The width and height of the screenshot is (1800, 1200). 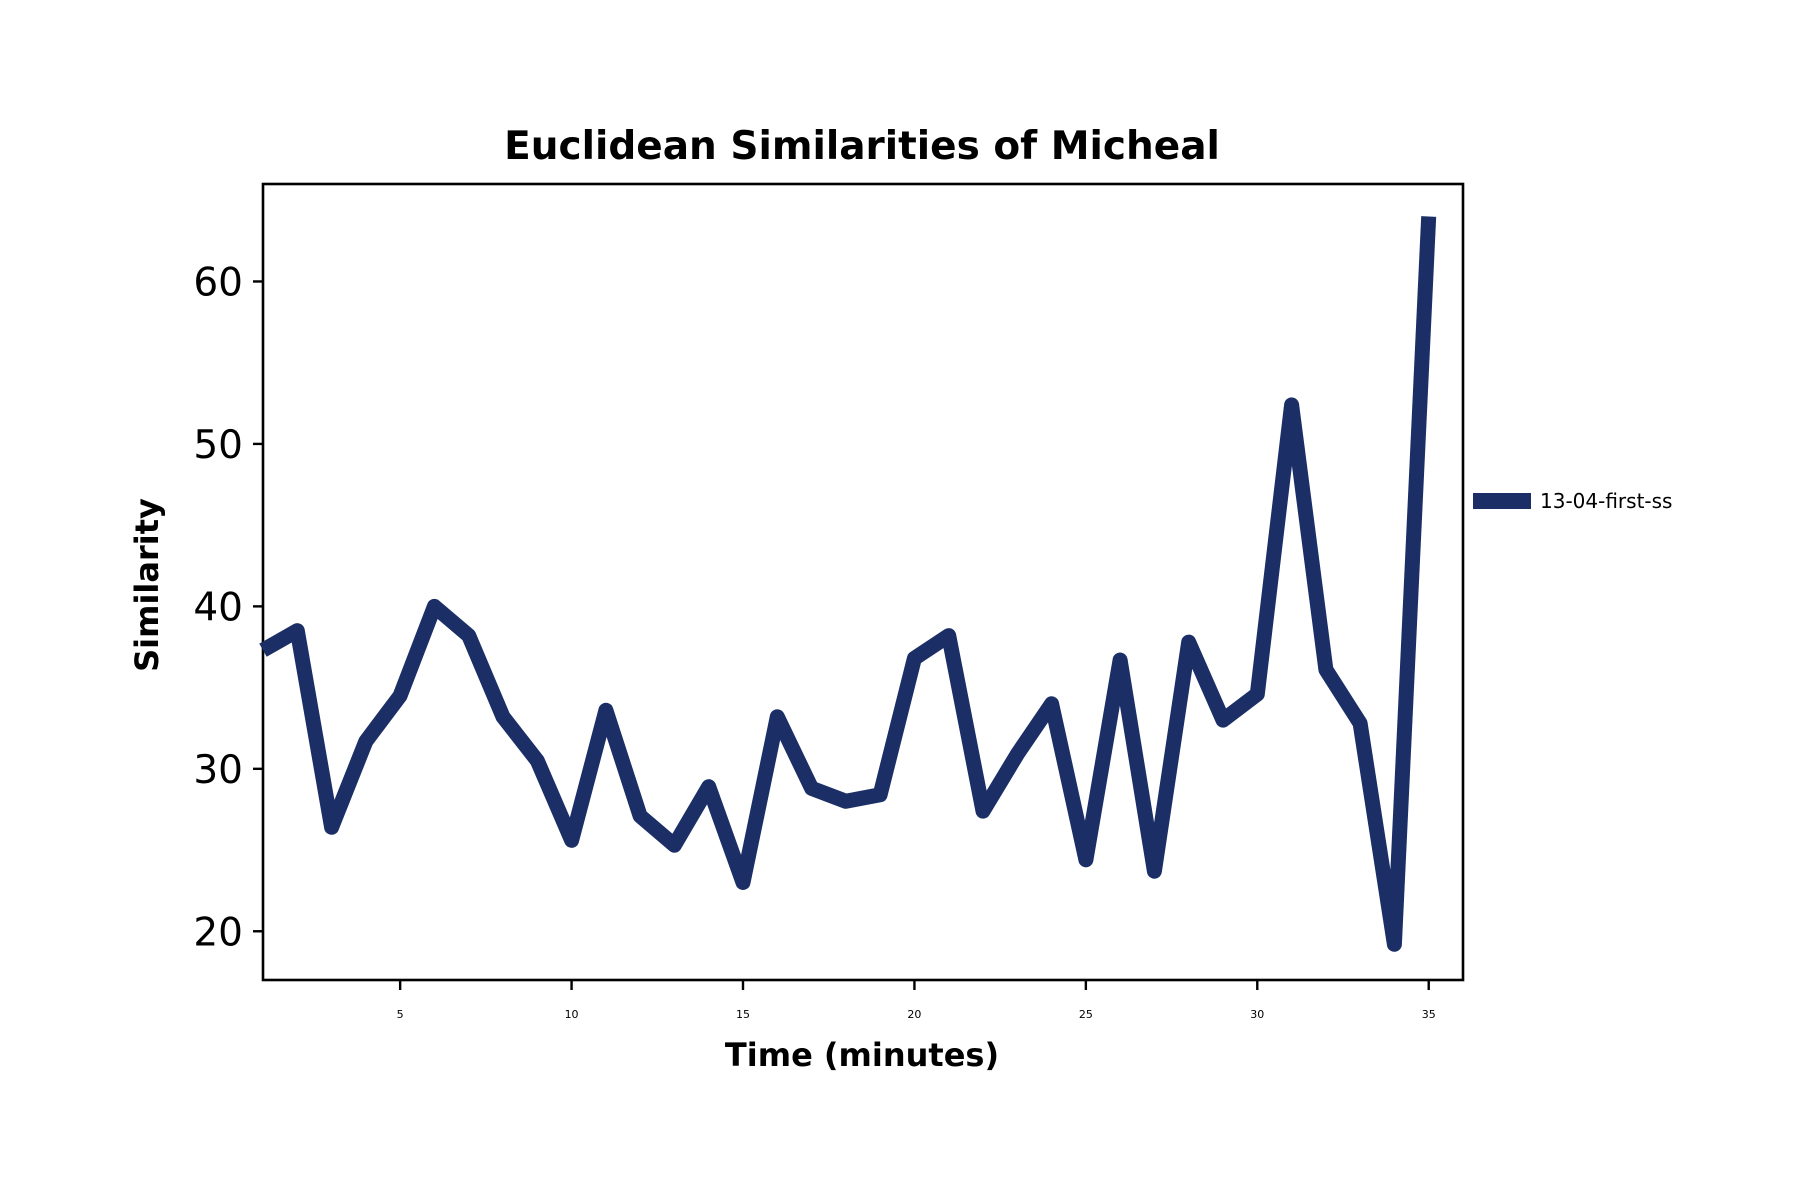 I want to click on legend: 13-04-first-ss, so click(x=1572, y=501).